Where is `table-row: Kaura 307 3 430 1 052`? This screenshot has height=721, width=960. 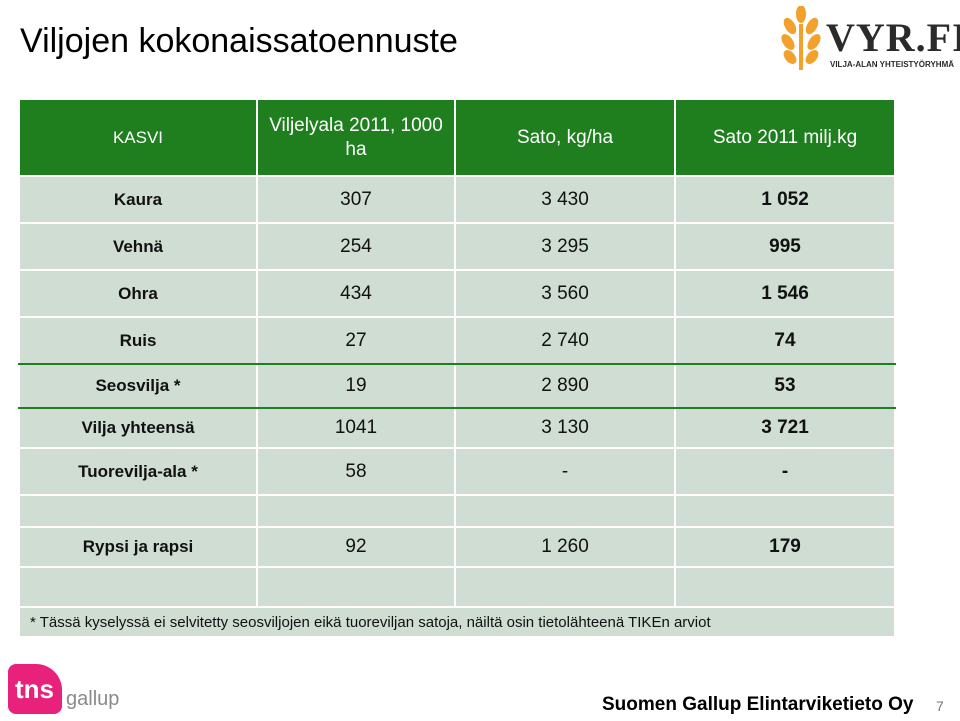 table-row: Kaura 307 3 430 1 052 is located at coordinates (457, 199).